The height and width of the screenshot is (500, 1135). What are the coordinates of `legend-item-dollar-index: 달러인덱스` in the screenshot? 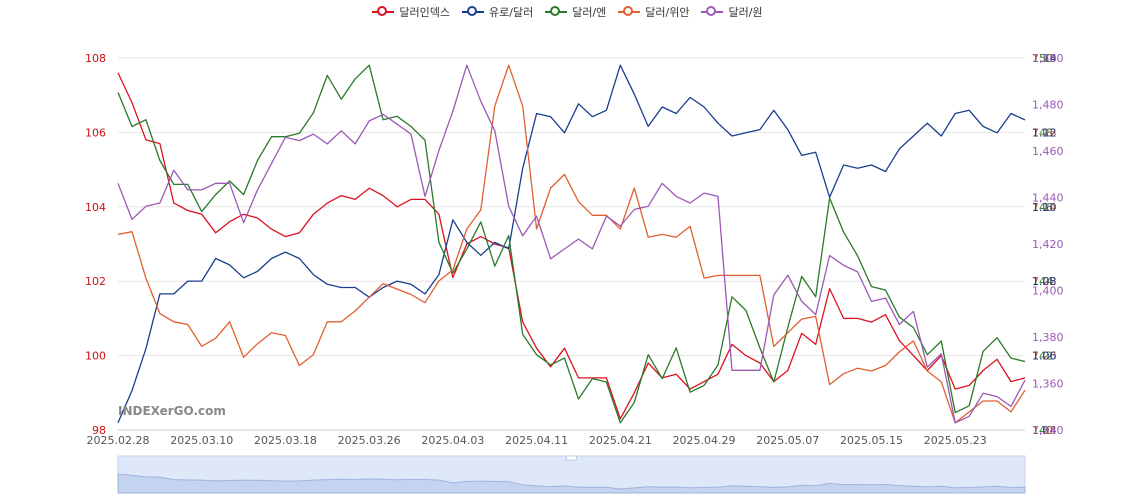 It's located at (411, 12).